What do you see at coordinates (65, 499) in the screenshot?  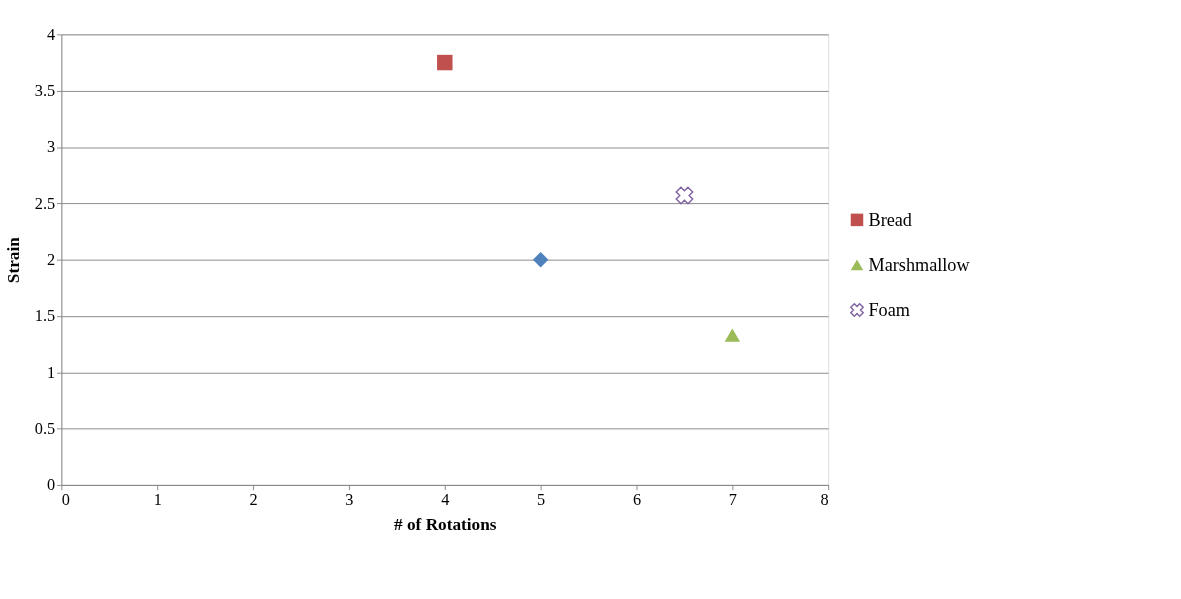 I see `x-tick-label: 0` at bounding box center [65, 499].